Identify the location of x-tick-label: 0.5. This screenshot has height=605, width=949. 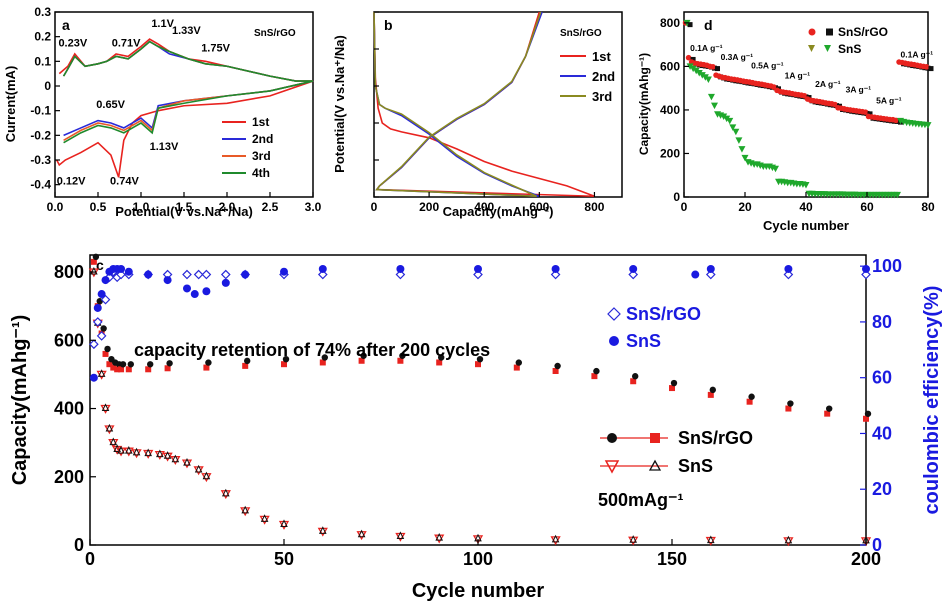
(98, 207).